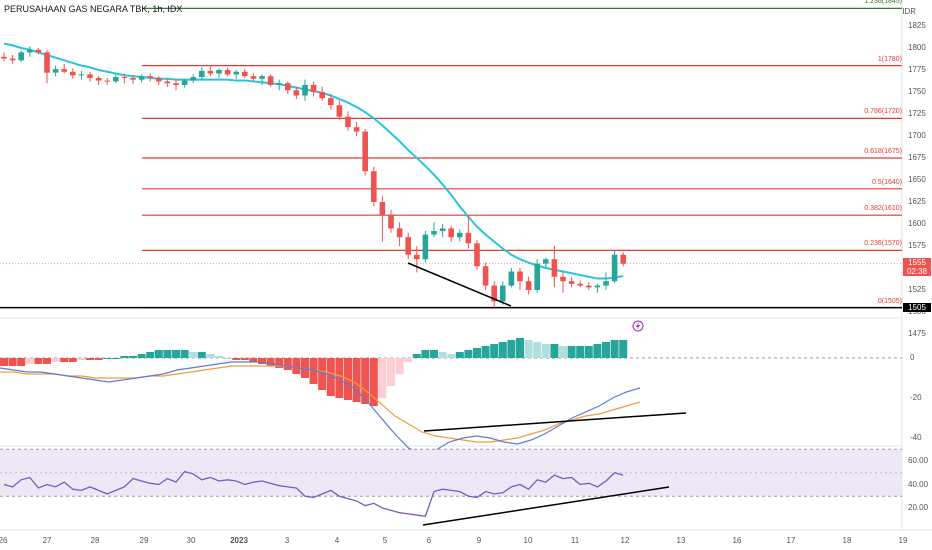  I want to click on rsi-line, so click(313, 493).